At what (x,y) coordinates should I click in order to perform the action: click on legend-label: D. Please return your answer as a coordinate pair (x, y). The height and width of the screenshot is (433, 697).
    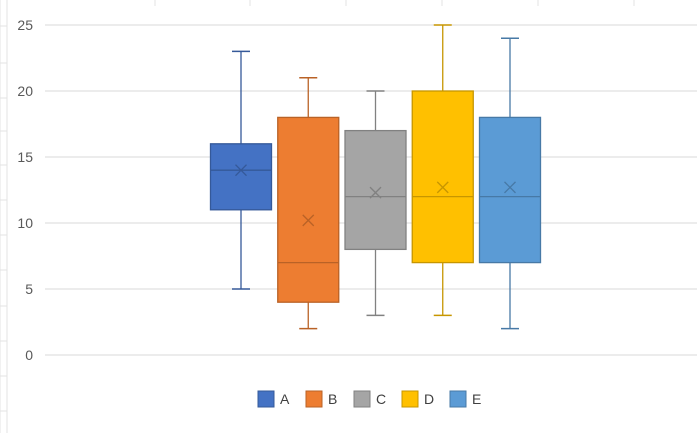
    Looking at the image, I should click on (429, 399).